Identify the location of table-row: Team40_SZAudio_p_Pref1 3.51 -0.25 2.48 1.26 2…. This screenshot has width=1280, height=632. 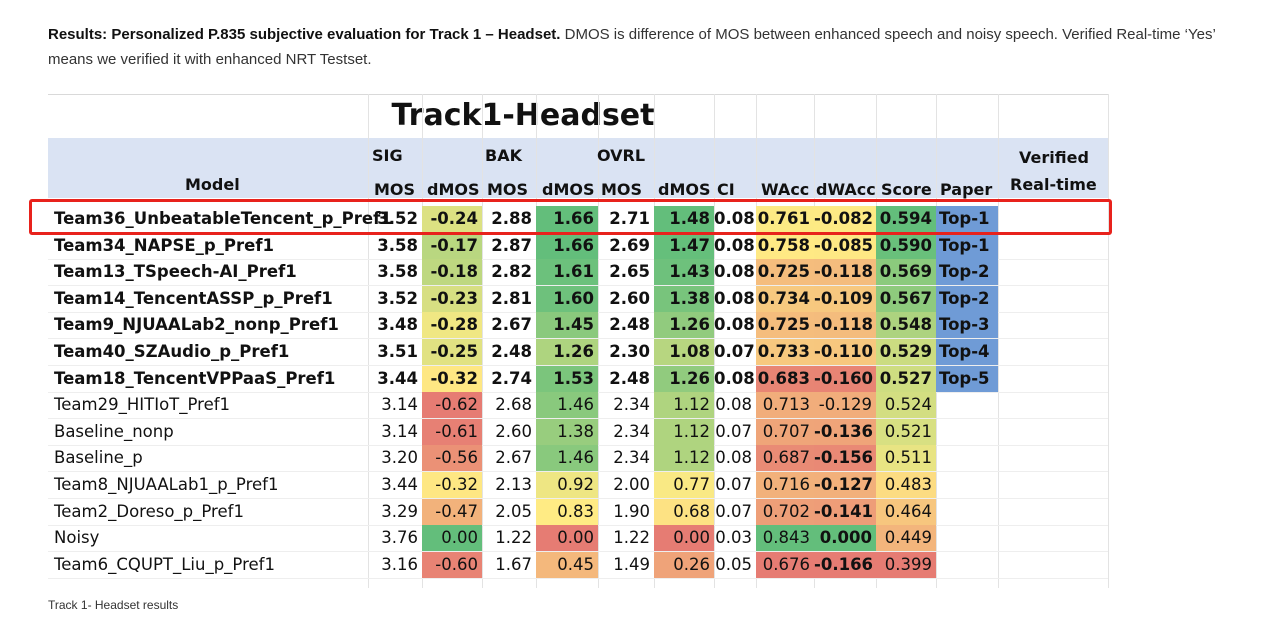
(578, 352).